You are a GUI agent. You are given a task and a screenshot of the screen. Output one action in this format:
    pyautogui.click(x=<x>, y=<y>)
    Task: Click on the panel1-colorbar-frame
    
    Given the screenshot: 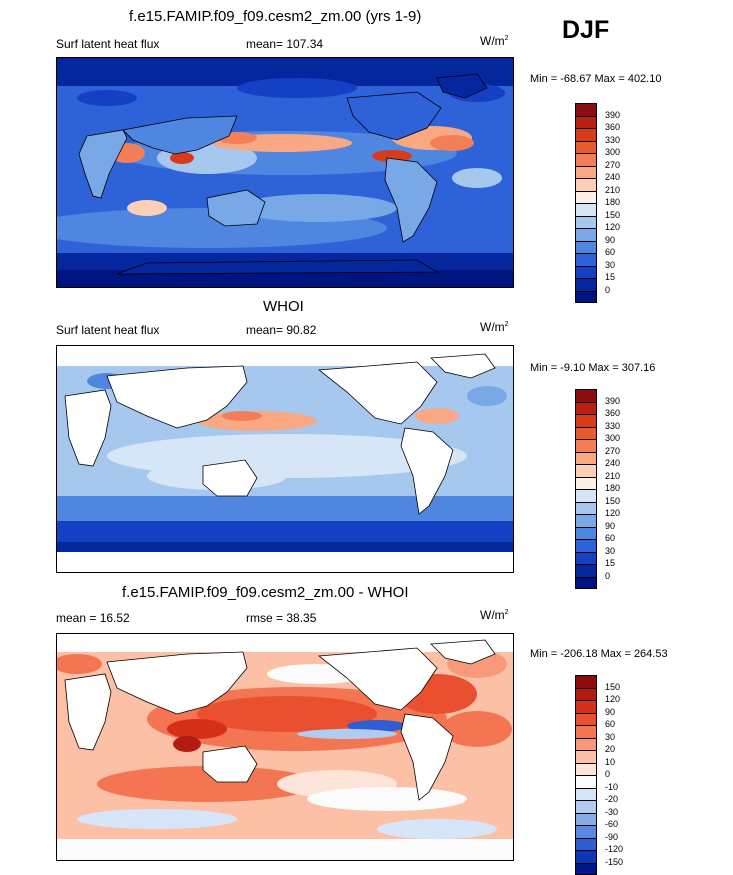 What is the action you would take?
    pyautogui.click(x=586, y=203)
    